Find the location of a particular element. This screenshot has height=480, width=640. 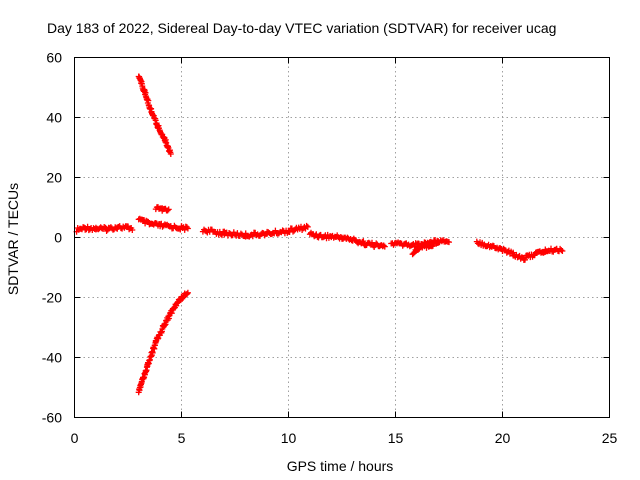

x-tick-label: 15 is located at coordinates (396, 438).